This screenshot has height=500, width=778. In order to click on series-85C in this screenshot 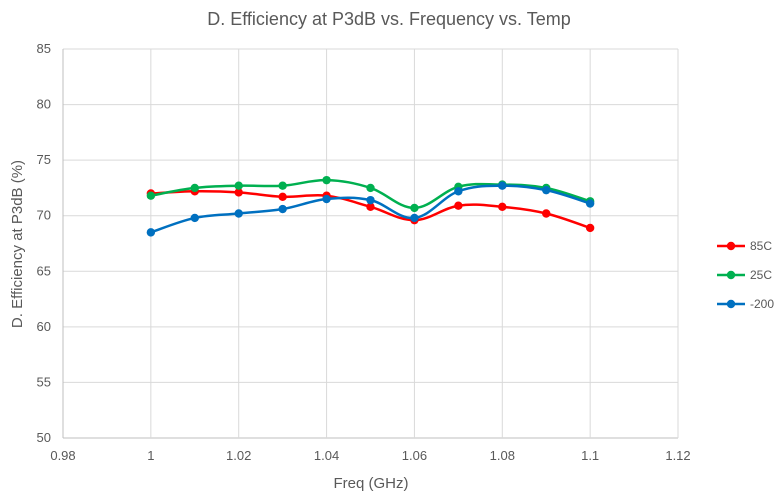, I will do `click(370, 210)`.